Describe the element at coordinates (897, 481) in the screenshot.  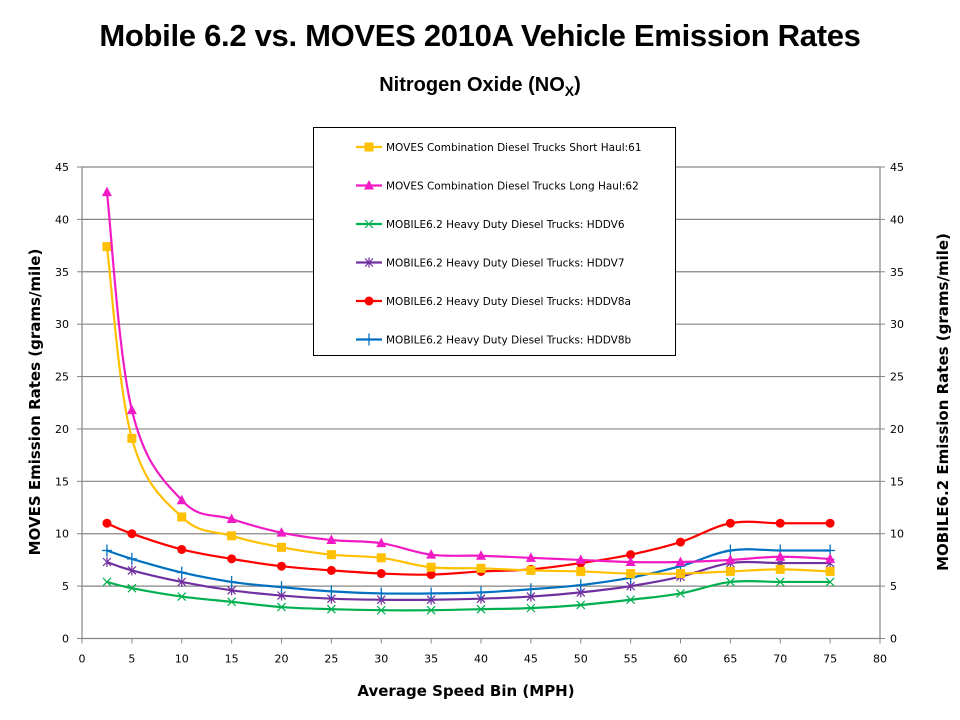
I see `y2-tick-label: 15` at that location.